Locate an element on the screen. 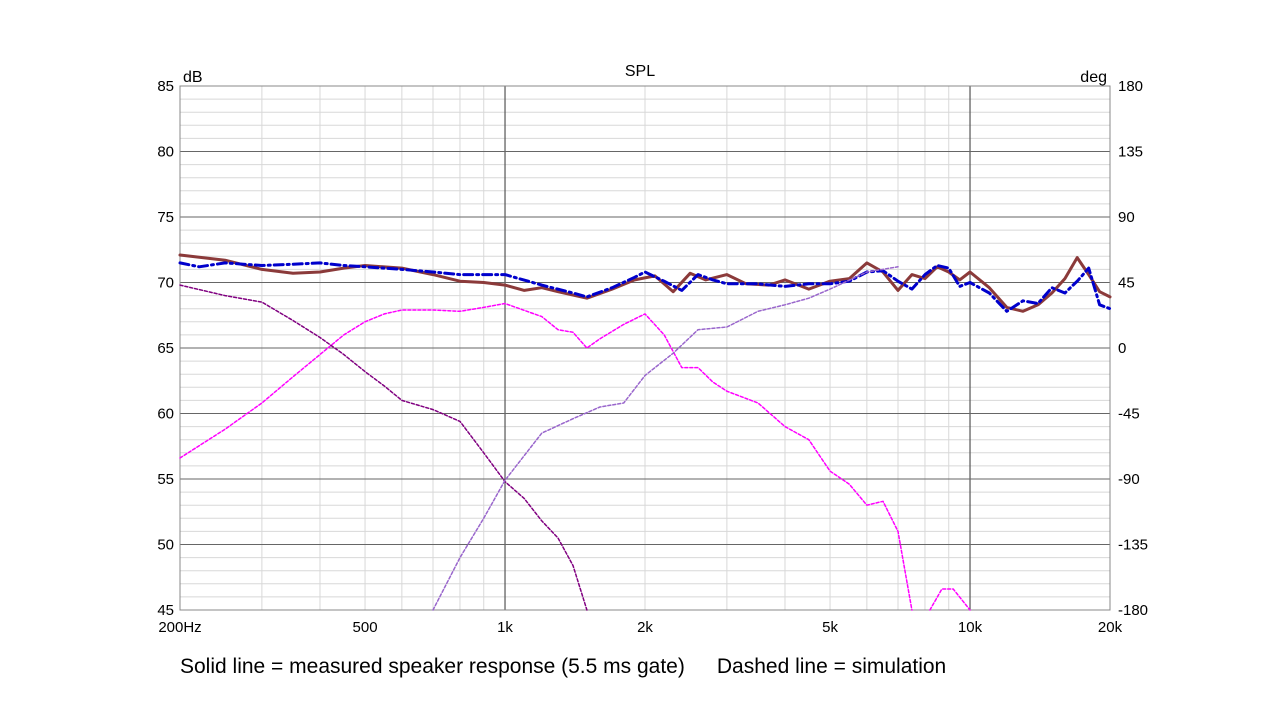  y-axis-left-ticks: 85 80 75 70 65 60 55 50 45 is located at coordinates (165, 348).